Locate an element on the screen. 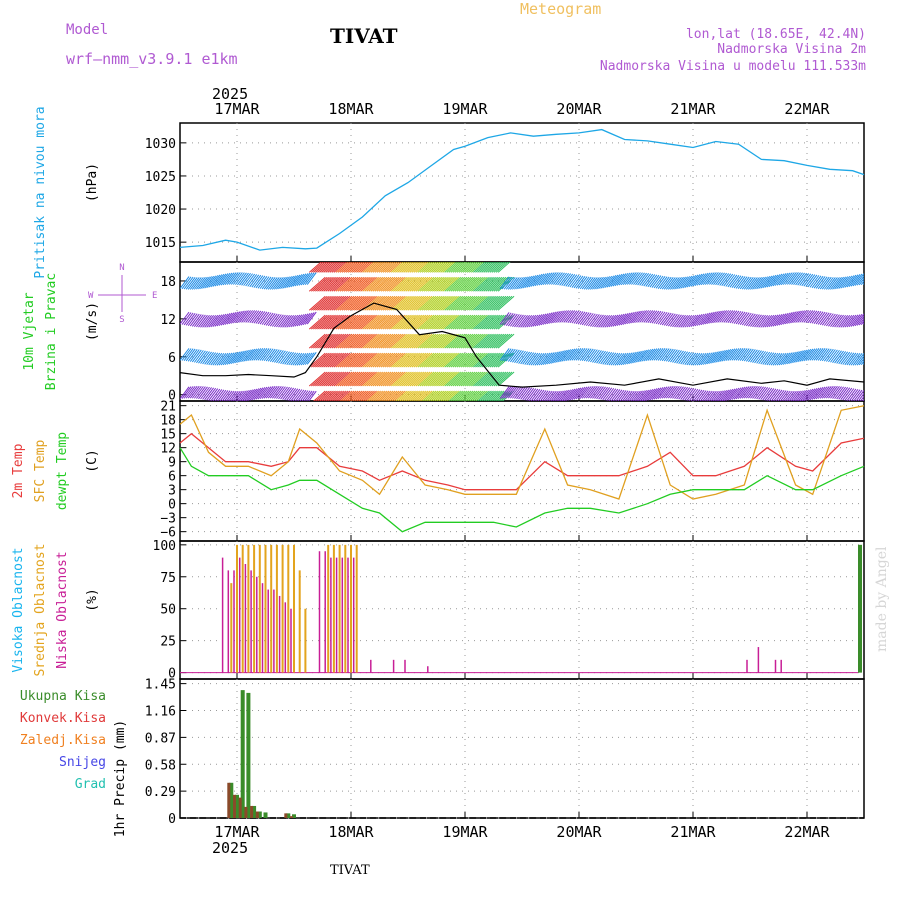 The height and width of the screenshot is (900, 900). compass-e: E is located at coordinates (154, 296).